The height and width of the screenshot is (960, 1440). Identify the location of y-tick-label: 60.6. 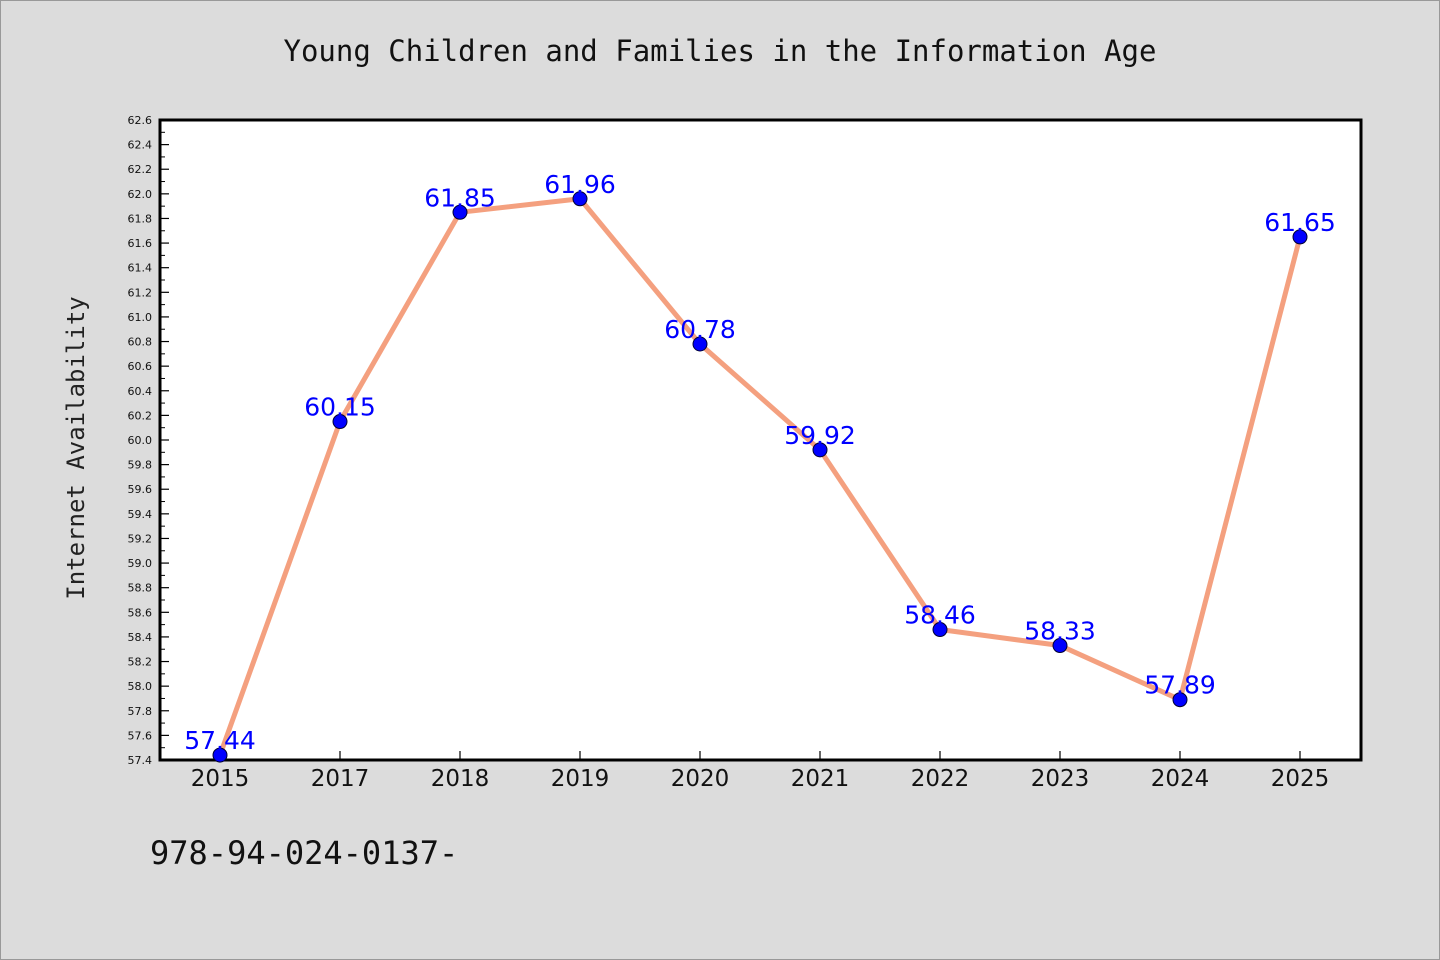
(140, 366).